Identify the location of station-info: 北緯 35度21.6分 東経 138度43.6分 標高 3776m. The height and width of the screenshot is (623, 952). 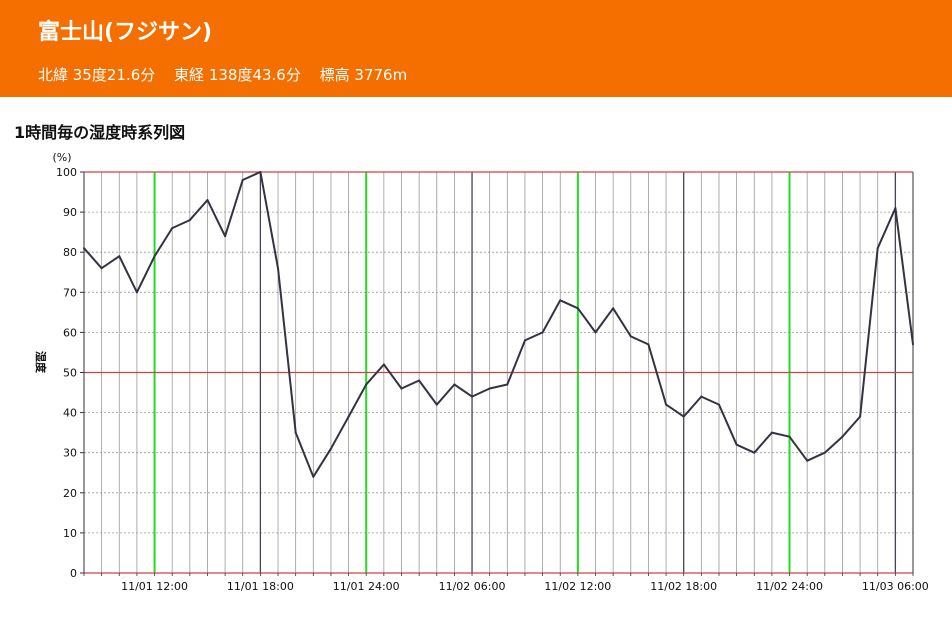
(229, 74).